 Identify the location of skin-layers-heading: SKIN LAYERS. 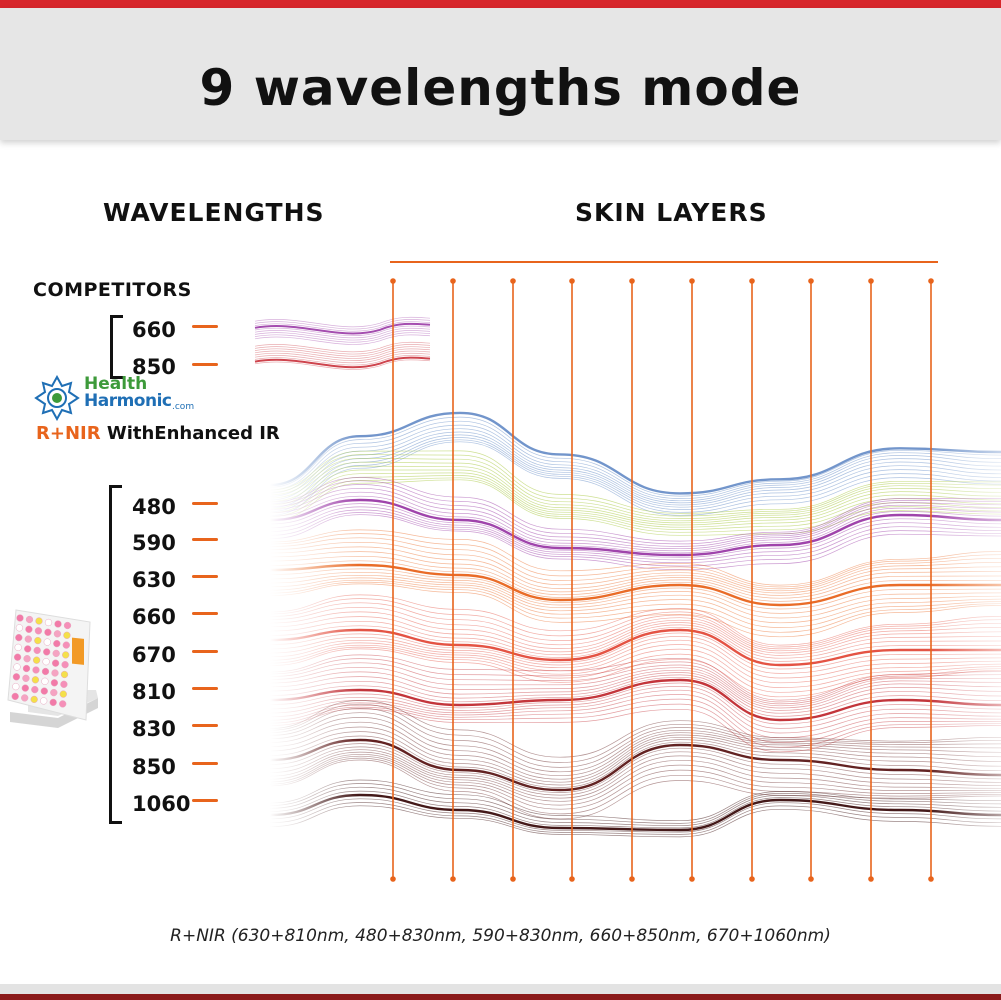
(671, 212).